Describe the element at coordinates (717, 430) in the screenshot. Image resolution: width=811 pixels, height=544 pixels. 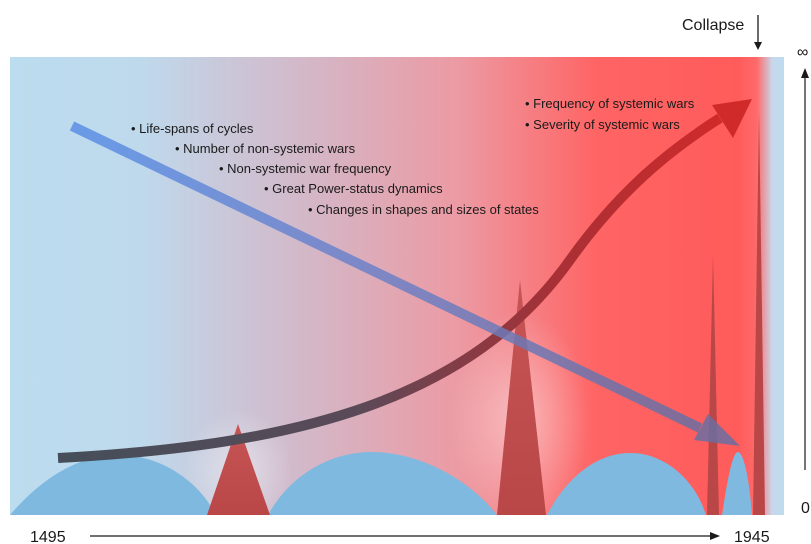
I see `decreasing-trend-arrowhead` at that location.